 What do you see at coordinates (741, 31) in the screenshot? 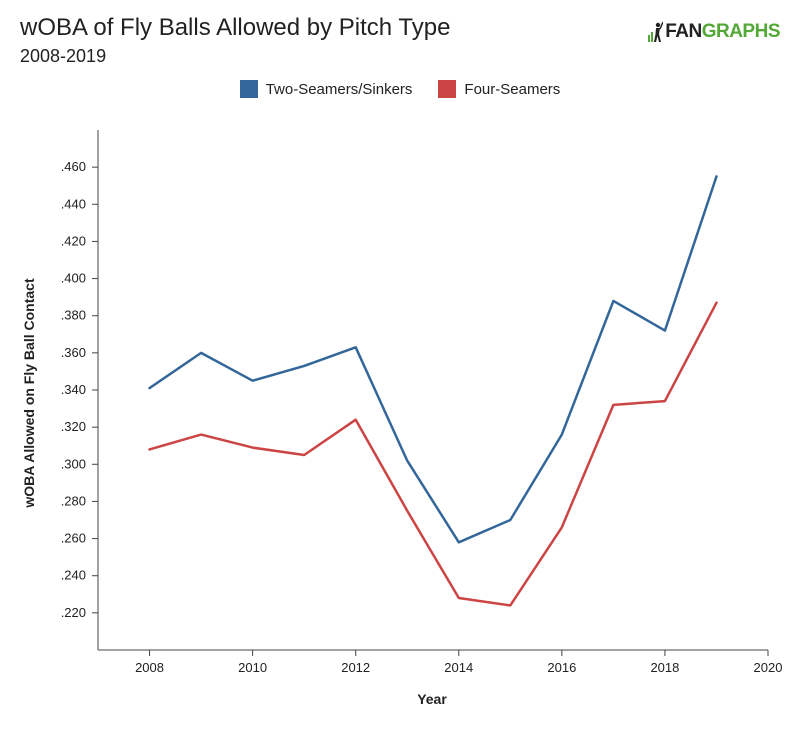
I see `logo-text-graphs: GRAPHS` at bounding box center [741, 31].